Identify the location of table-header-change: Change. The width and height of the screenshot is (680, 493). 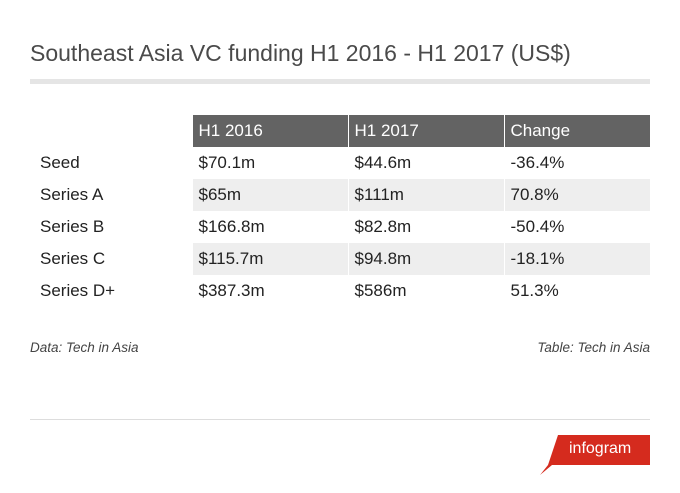
(576, 131).